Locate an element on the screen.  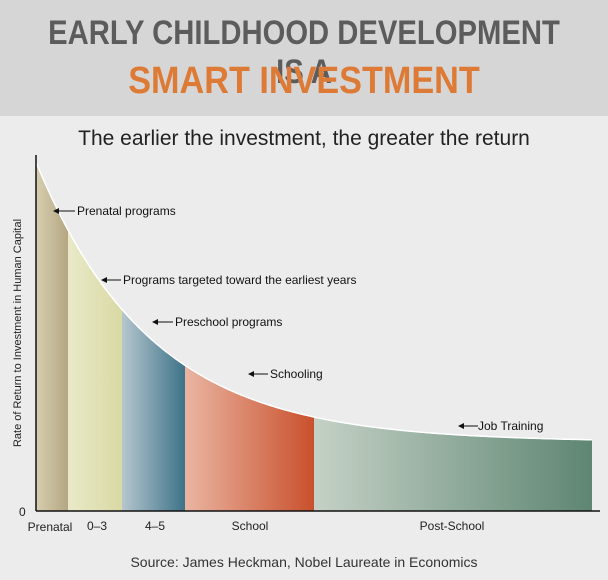
x-tick-post-school: Post-School is located at coordinates (452, 526).